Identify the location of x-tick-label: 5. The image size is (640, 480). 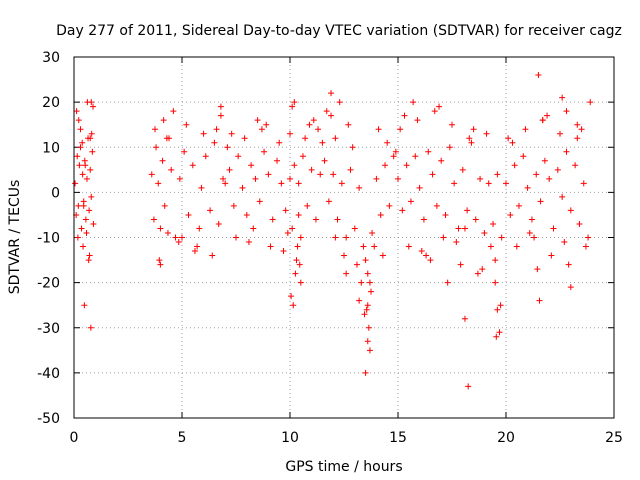
(182, 438).